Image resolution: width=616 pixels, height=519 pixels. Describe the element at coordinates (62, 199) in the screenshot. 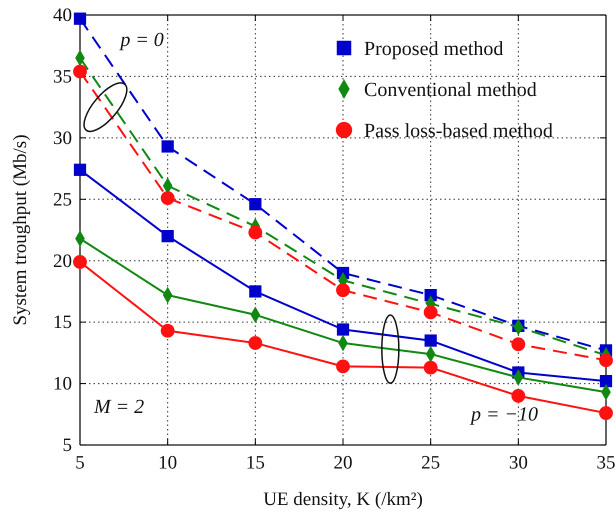

I see `y-tick-label: 25` at that location.